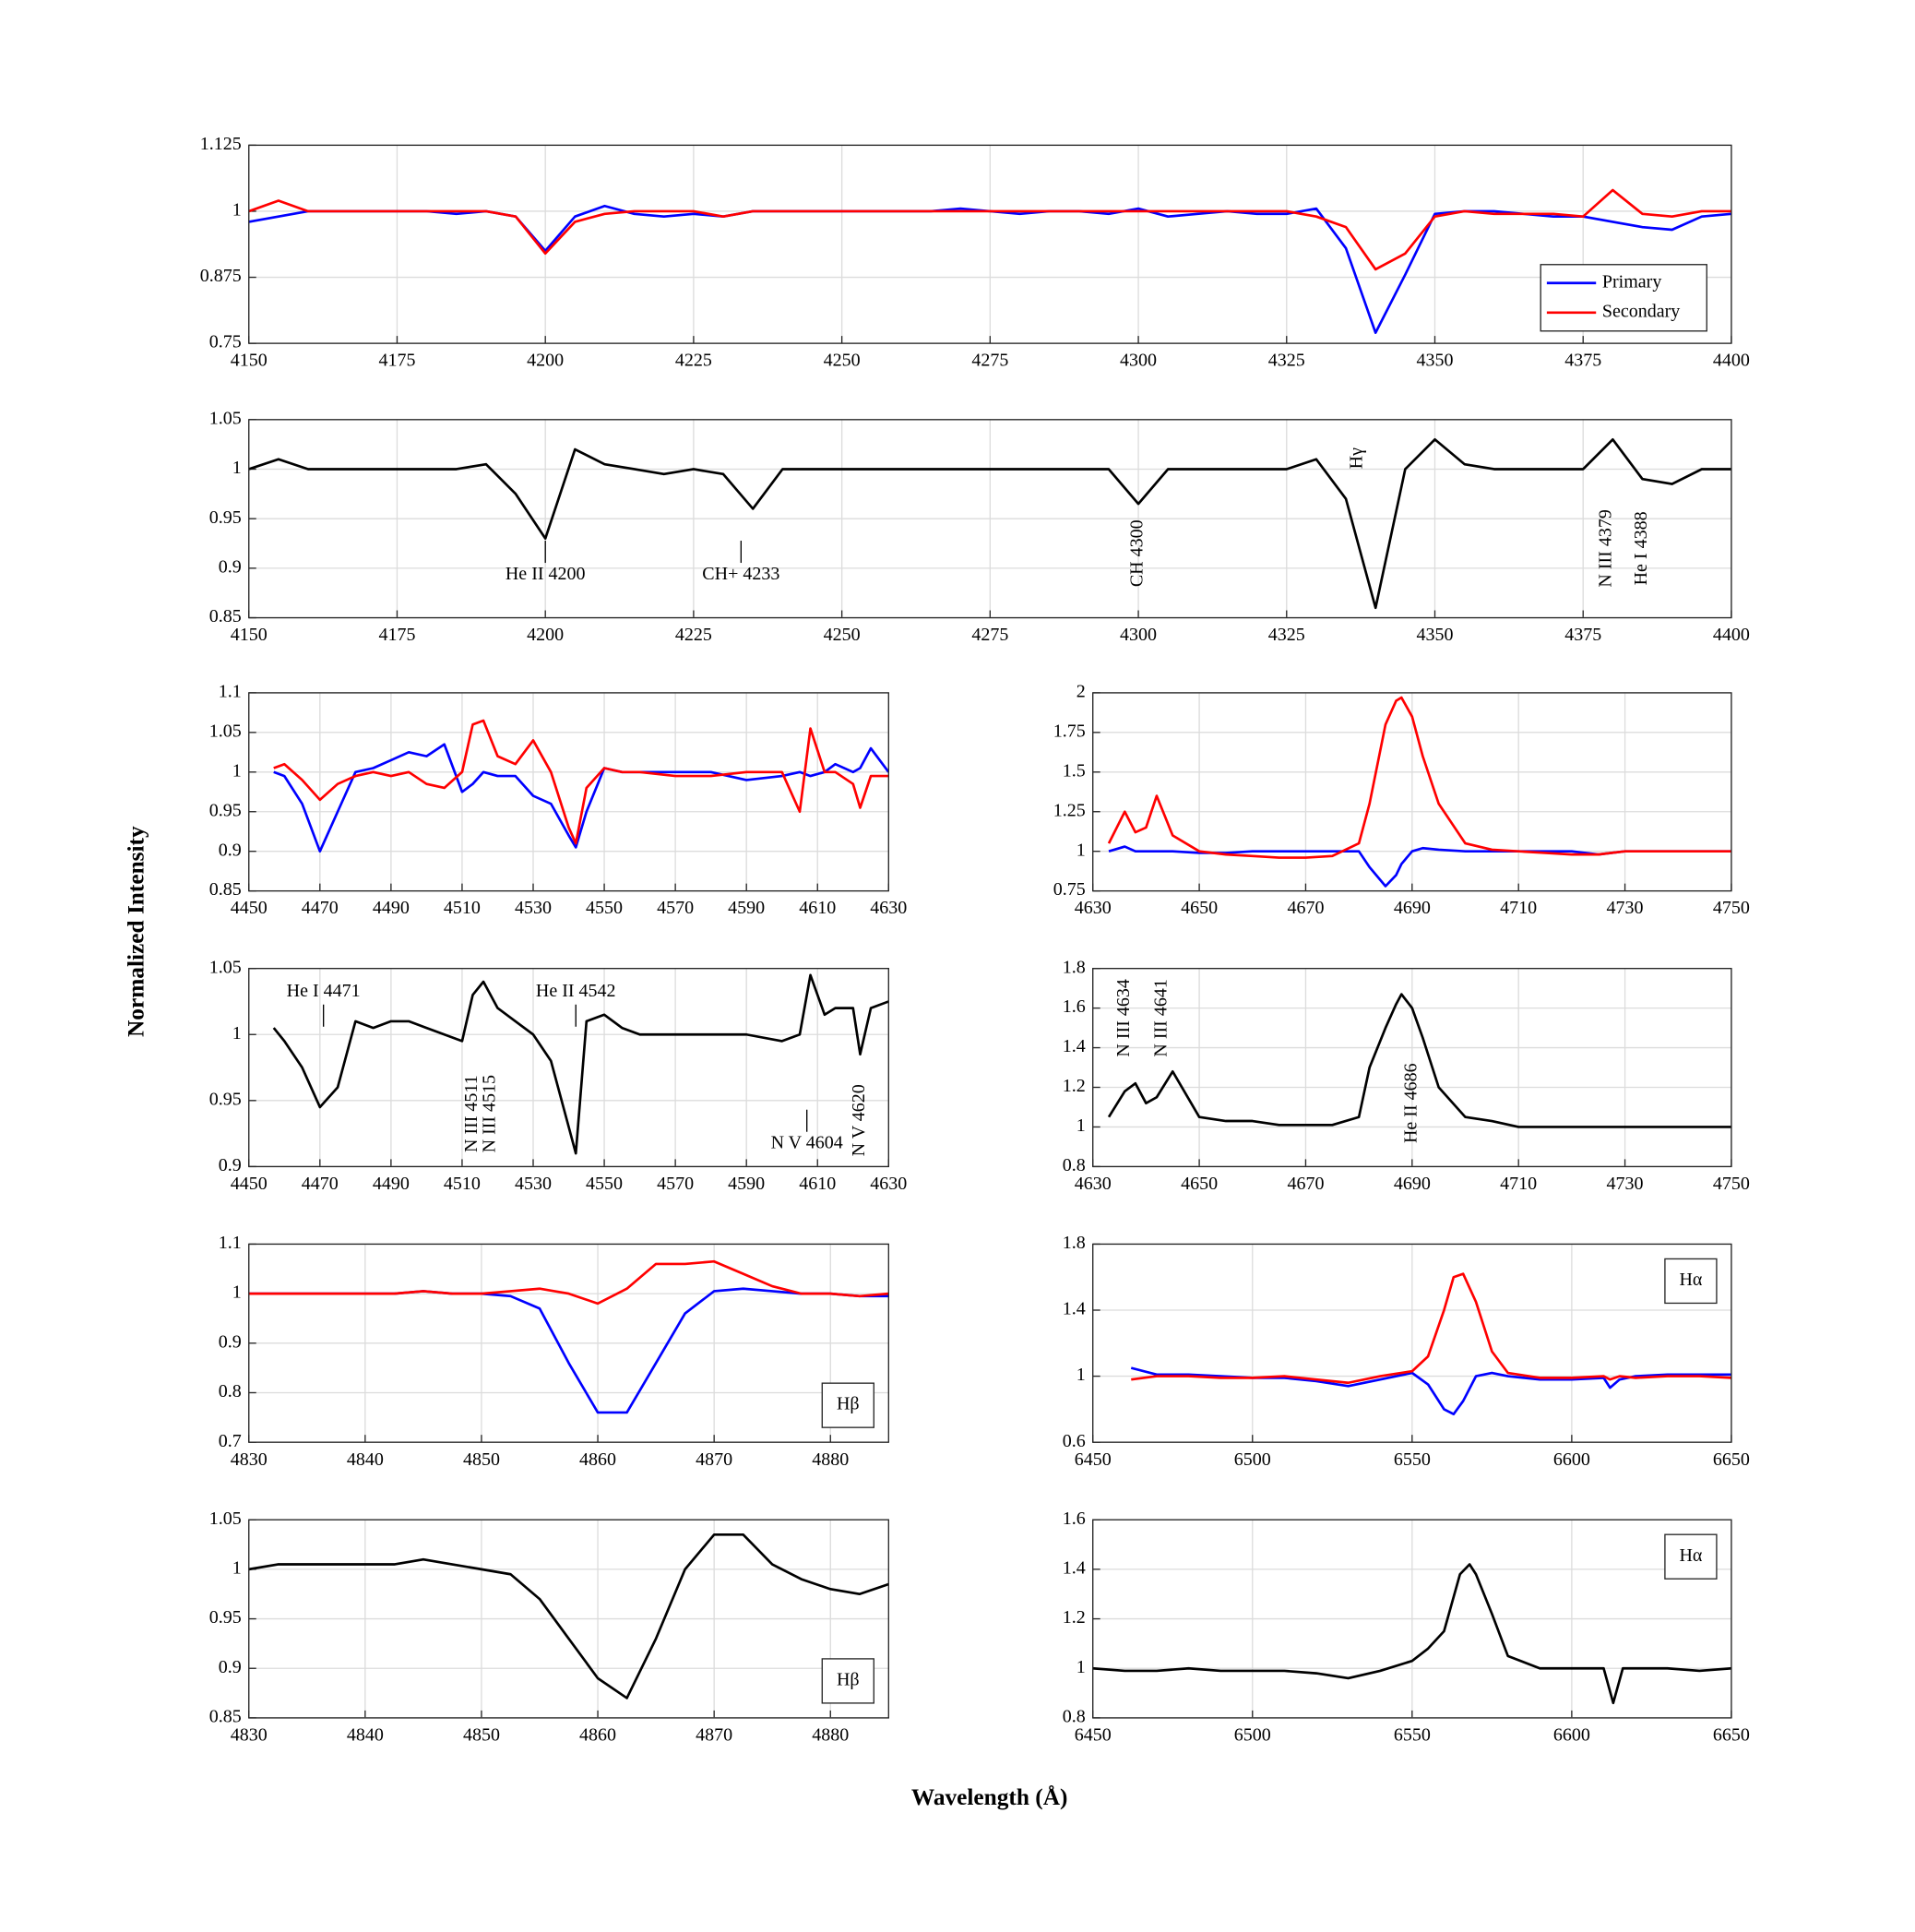 The height and width of the screenshot is (1932, 1915). I want to click on x-tick-label: 4470, so click(320, 1184).